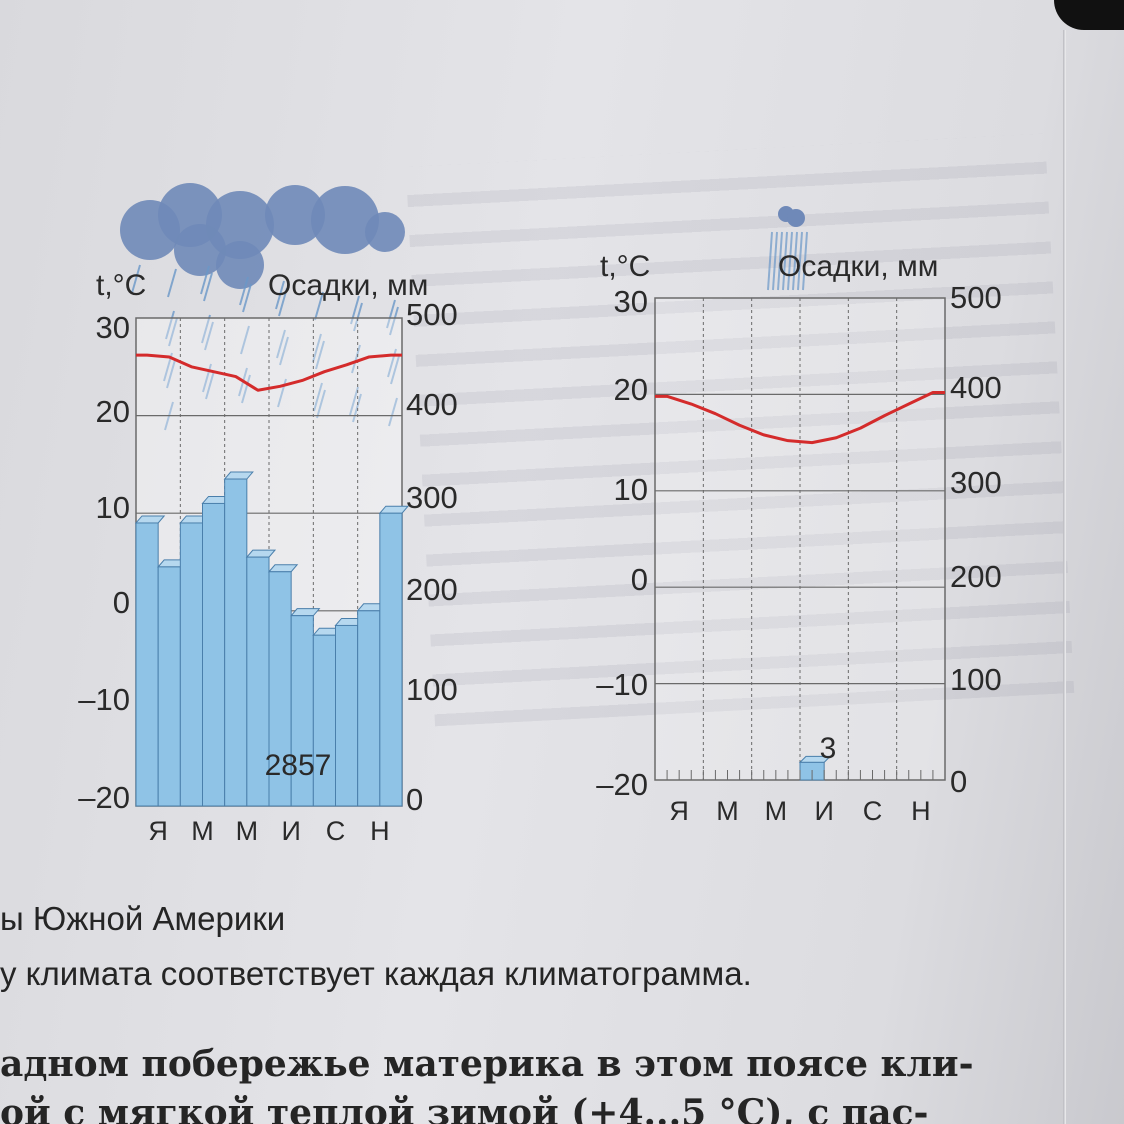  What do you see at coordinates (432, 589) in the screenshot?
I see `precip-tick-label: 200` at bounding box center [432, 589].